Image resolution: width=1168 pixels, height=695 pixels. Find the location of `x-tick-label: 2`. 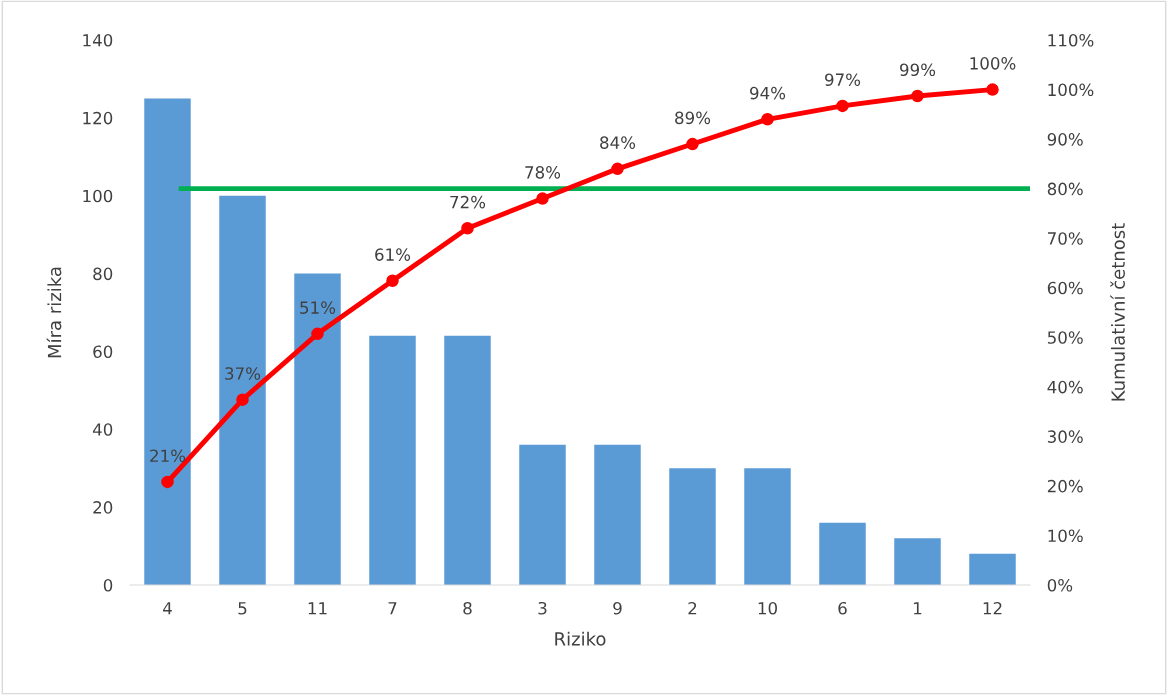

x-tick-label: 2 is located at coordinates (692, 608).